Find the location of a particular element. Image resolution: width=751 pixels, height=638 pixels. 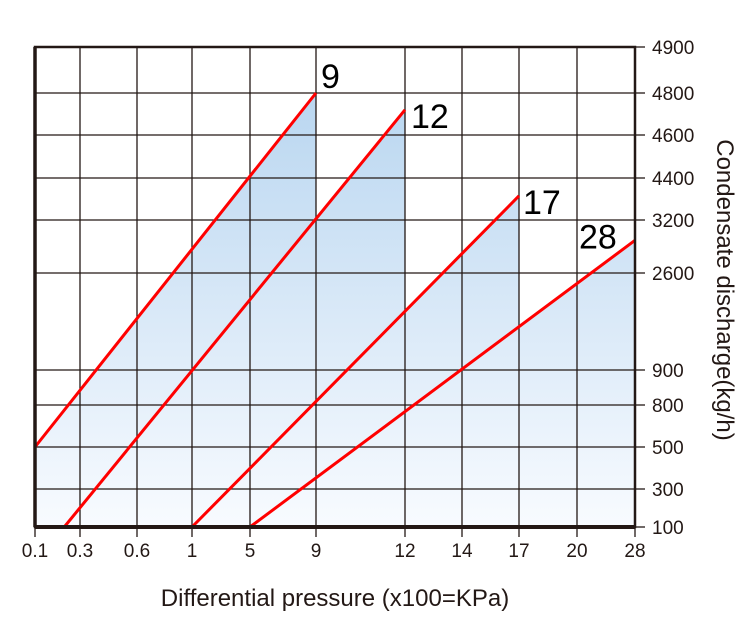

x-tick-label: 9 is located at coordinates (316, 551).